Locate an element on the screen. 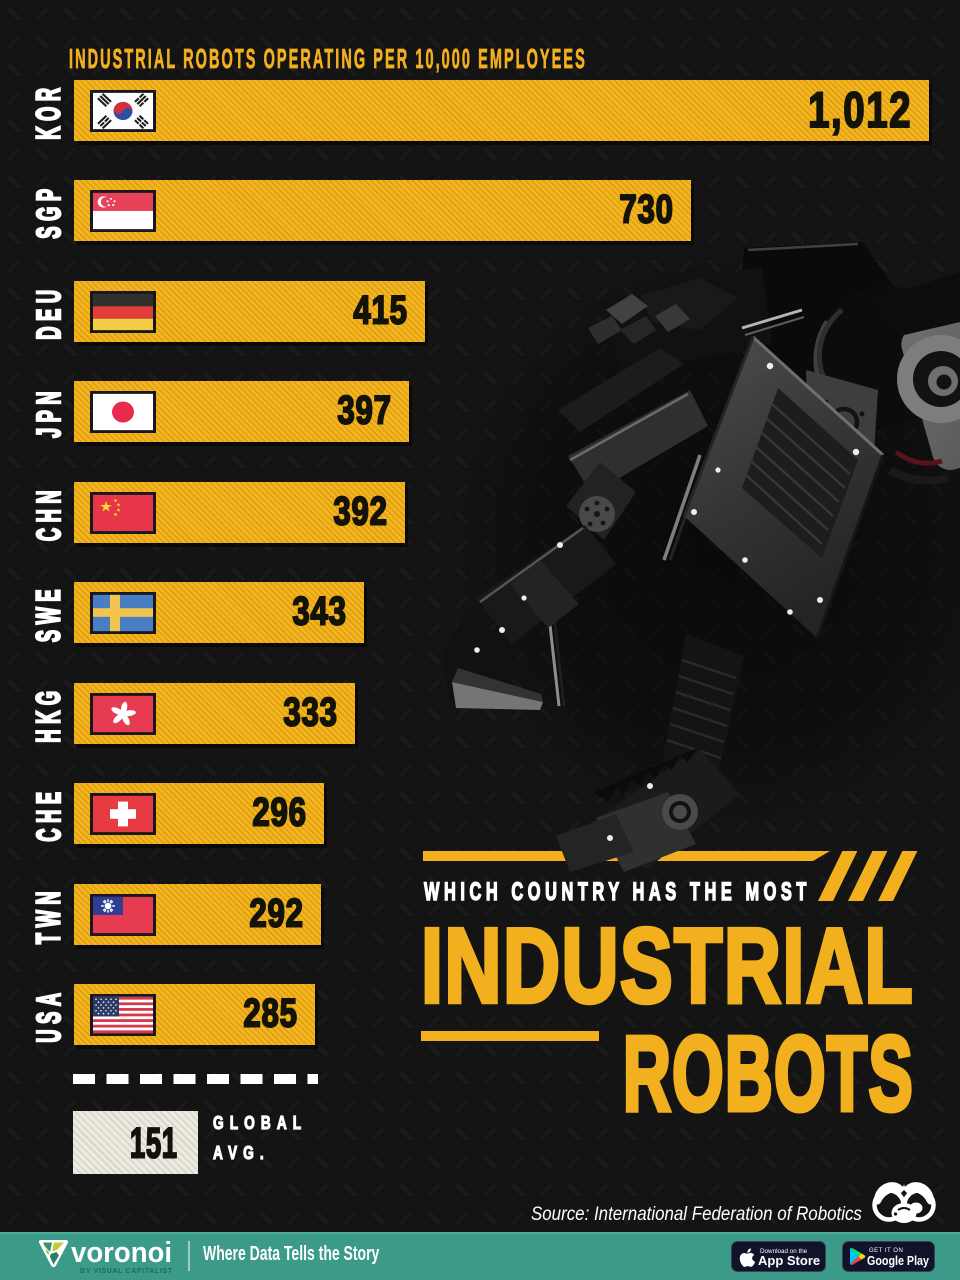 This screenshot has height=1280, width=960. svg-text: Download on the is located at coordinates (784, 1251).